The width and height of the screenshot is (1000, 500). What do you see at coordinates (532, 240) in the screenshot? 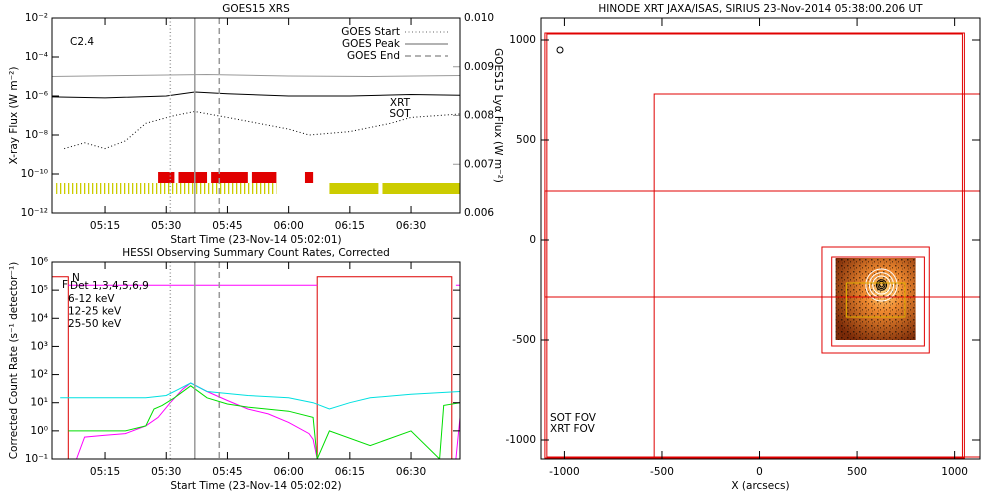
I see `y-tick-label: 0` at bounding box center [532, 240].